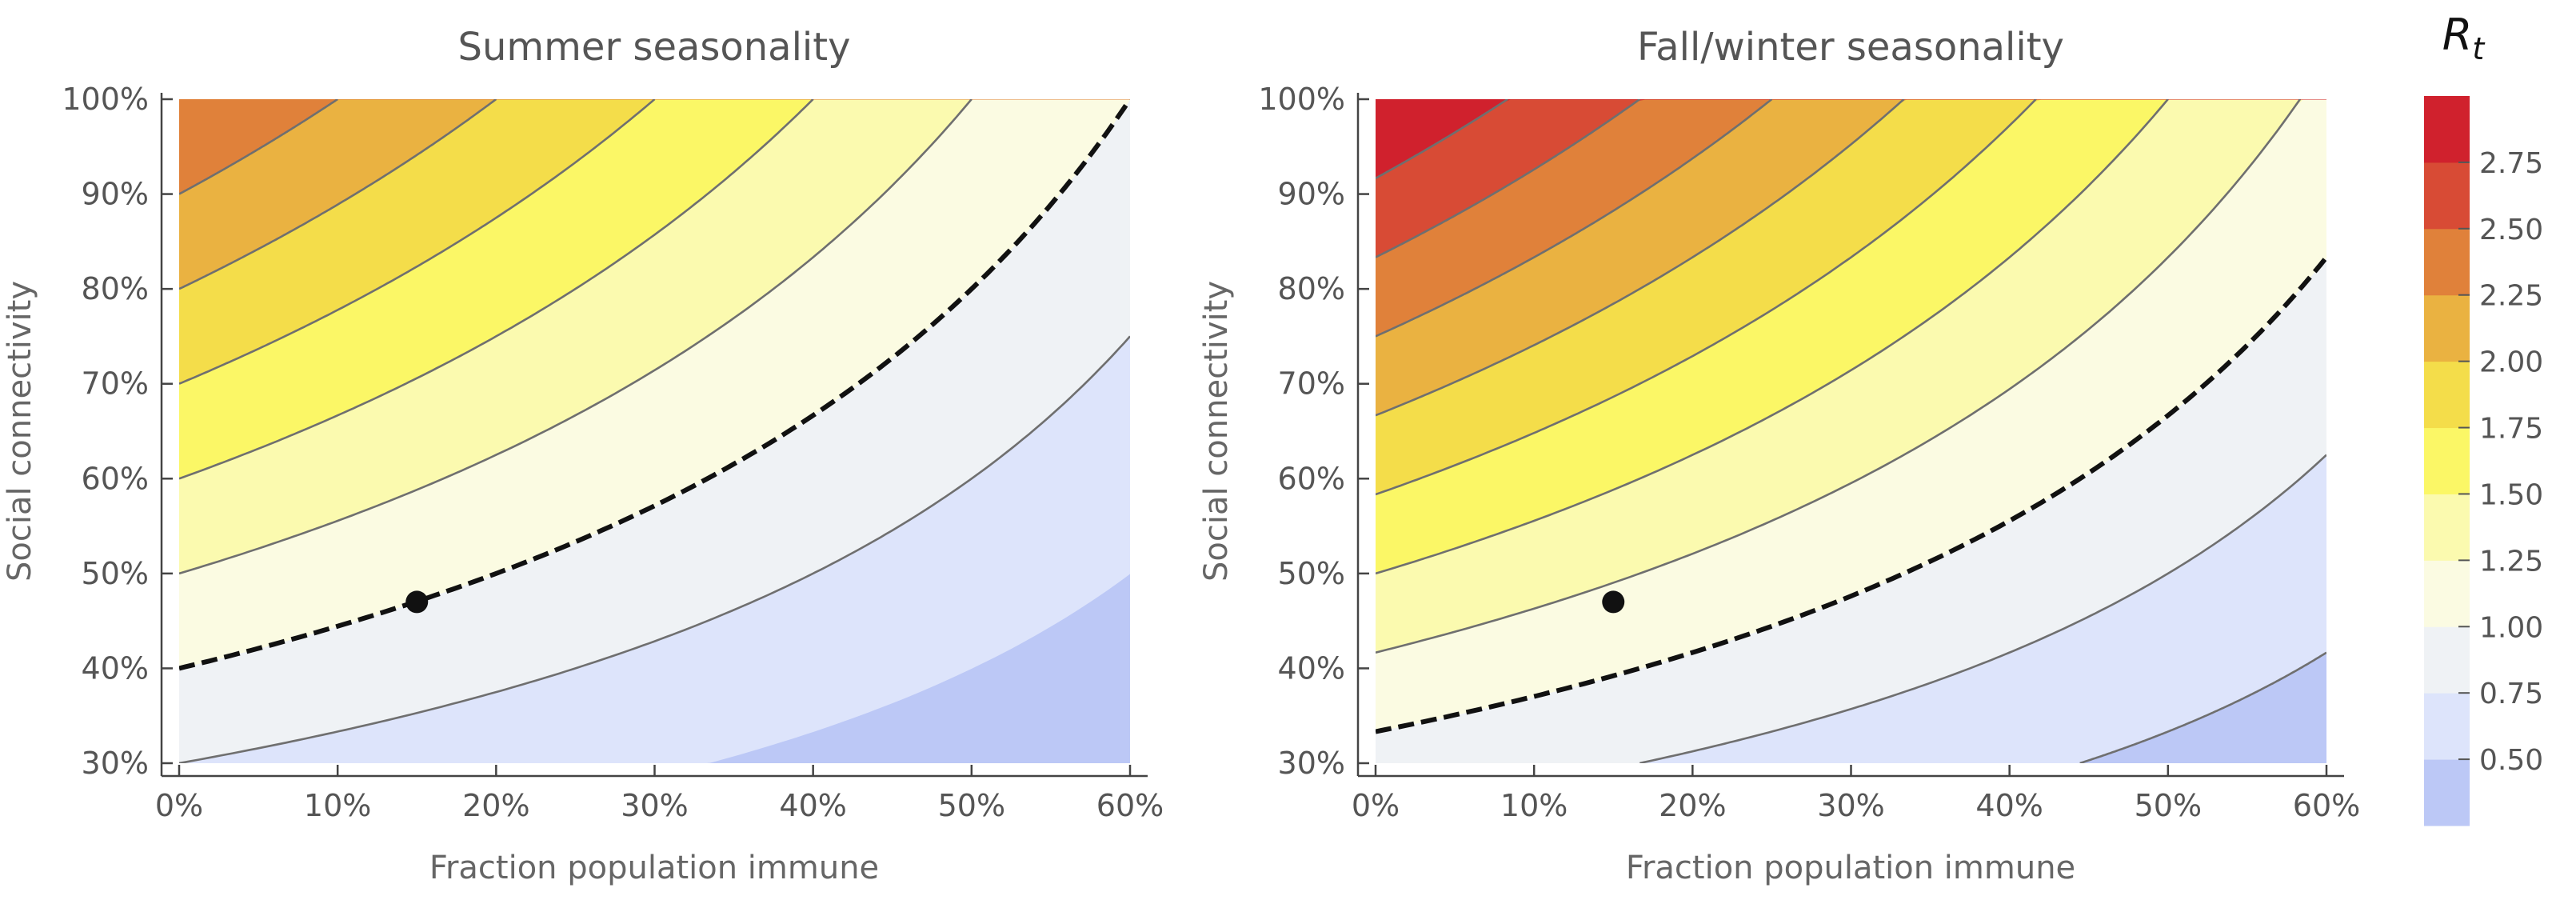 Image resolution: width=2576 pixels, height=920 pixels. What do you see at coordinates (2511, 627) in the screenshot?
I see `colorbar-tick-label: 1.00` at bounding box center [2511, 627].